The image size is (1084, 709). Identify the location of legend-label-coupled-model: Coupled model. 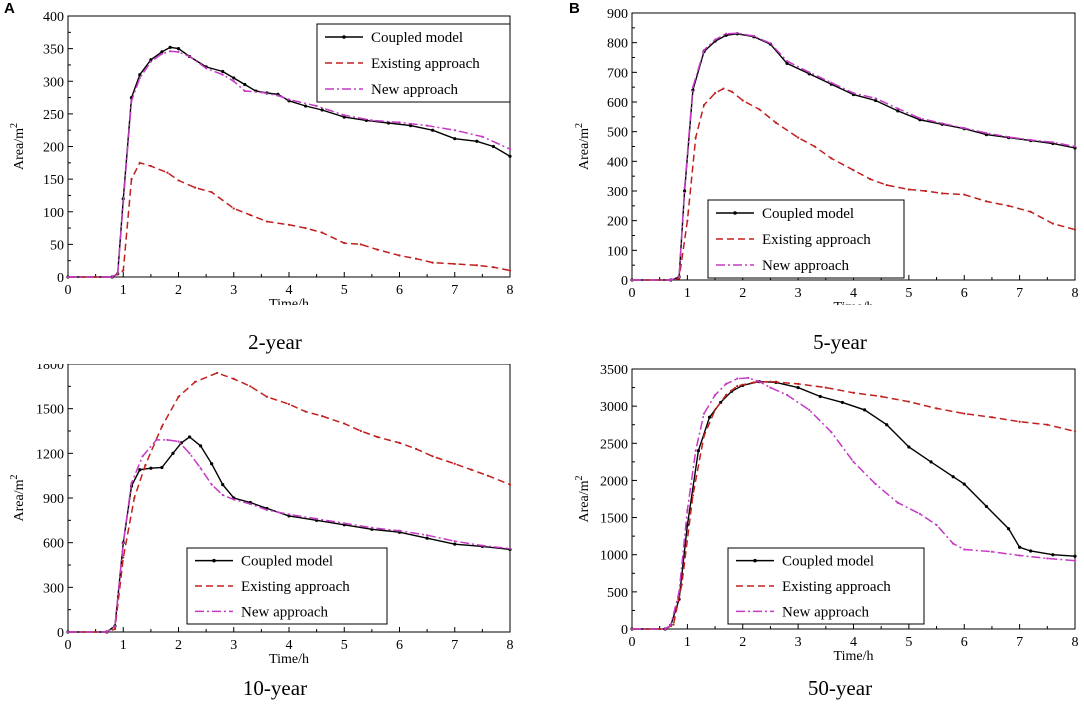
(808, 214).